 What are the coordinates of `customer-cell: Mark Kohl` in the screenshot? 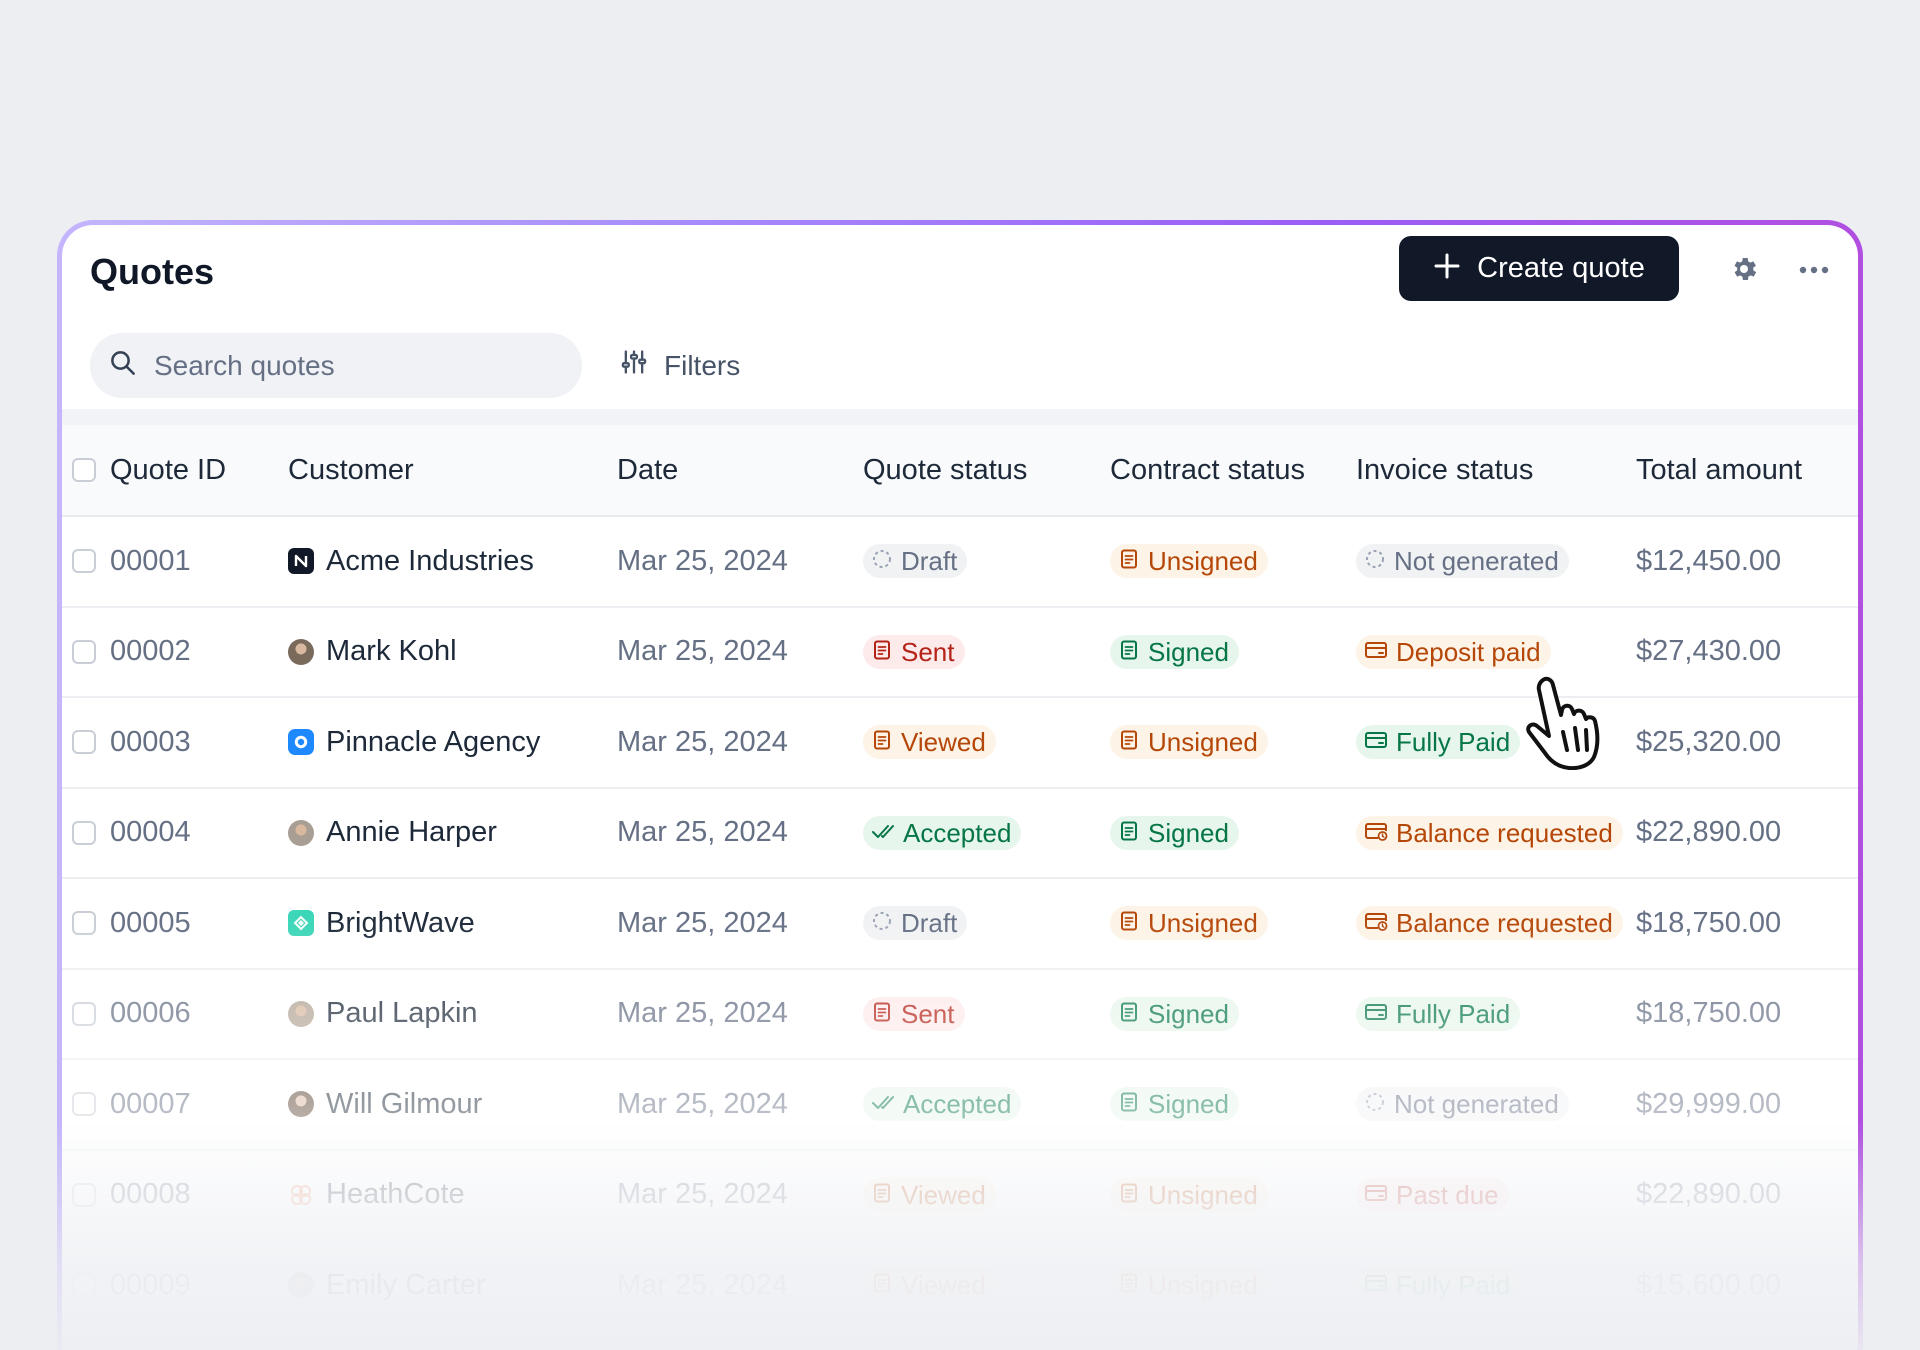 It's located at (372, 652).